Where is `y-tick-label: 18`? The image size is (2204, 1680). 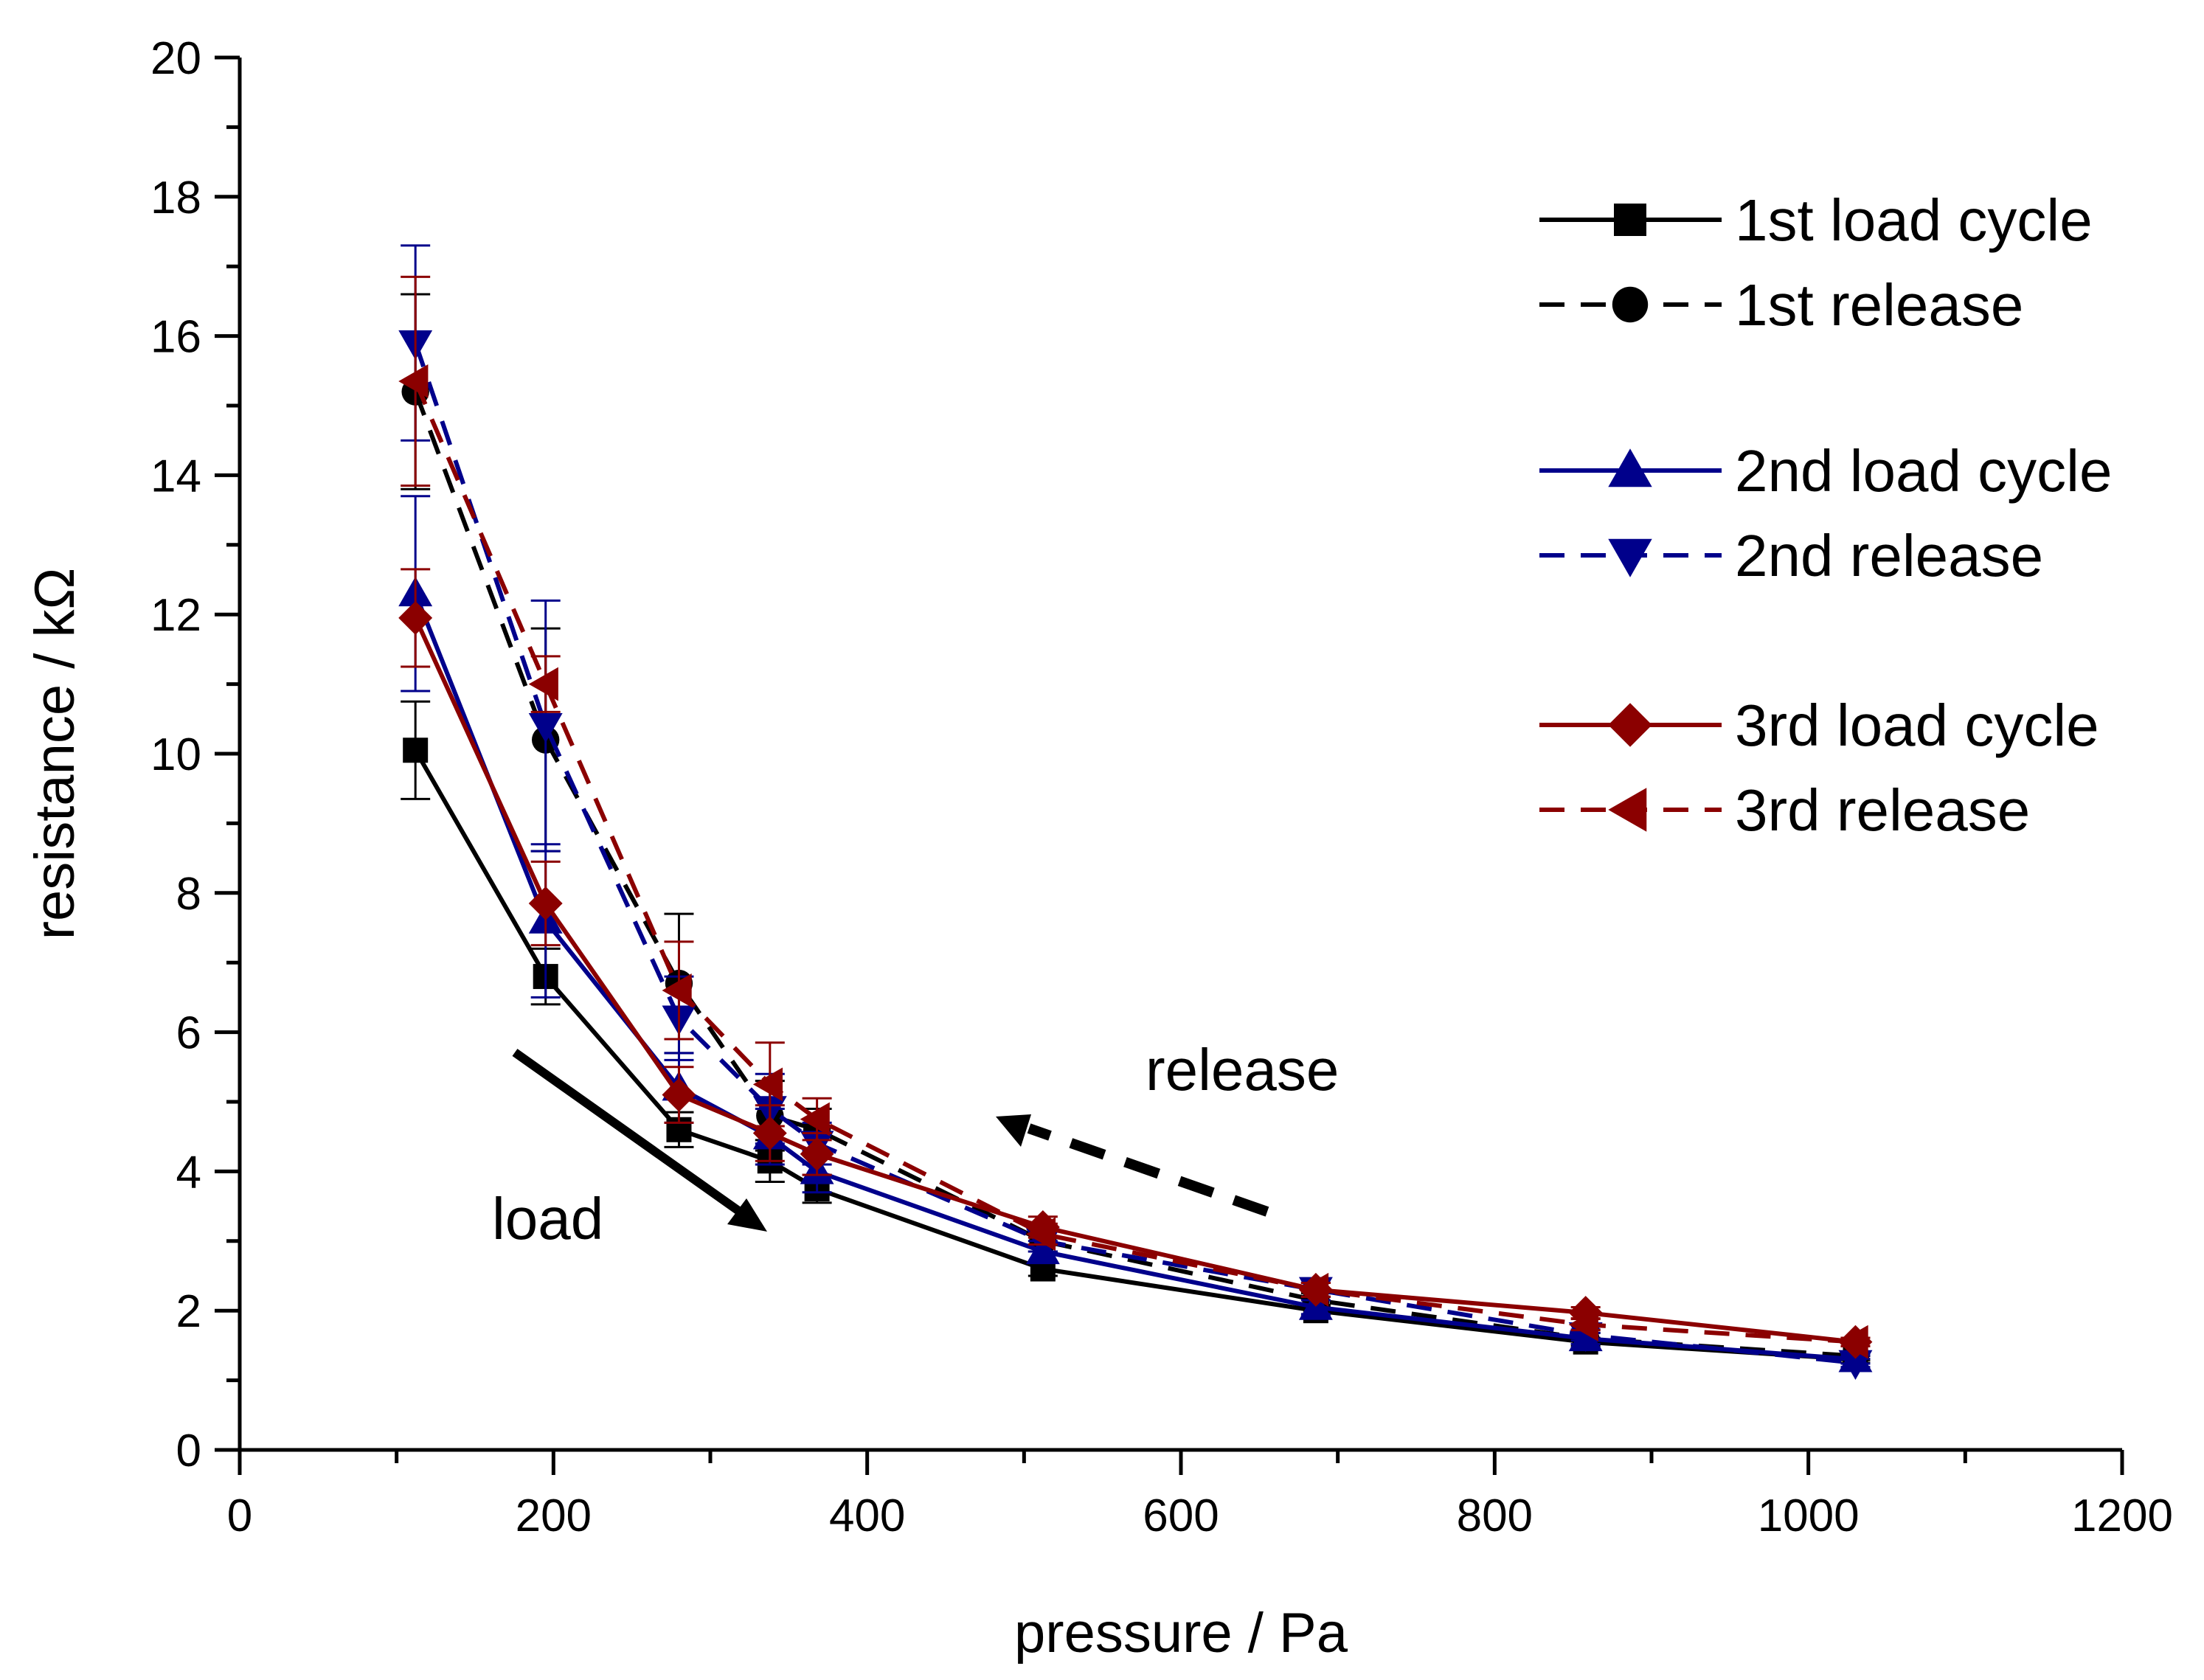 y-tick-label: 18 is located at coordinates (175, 198).